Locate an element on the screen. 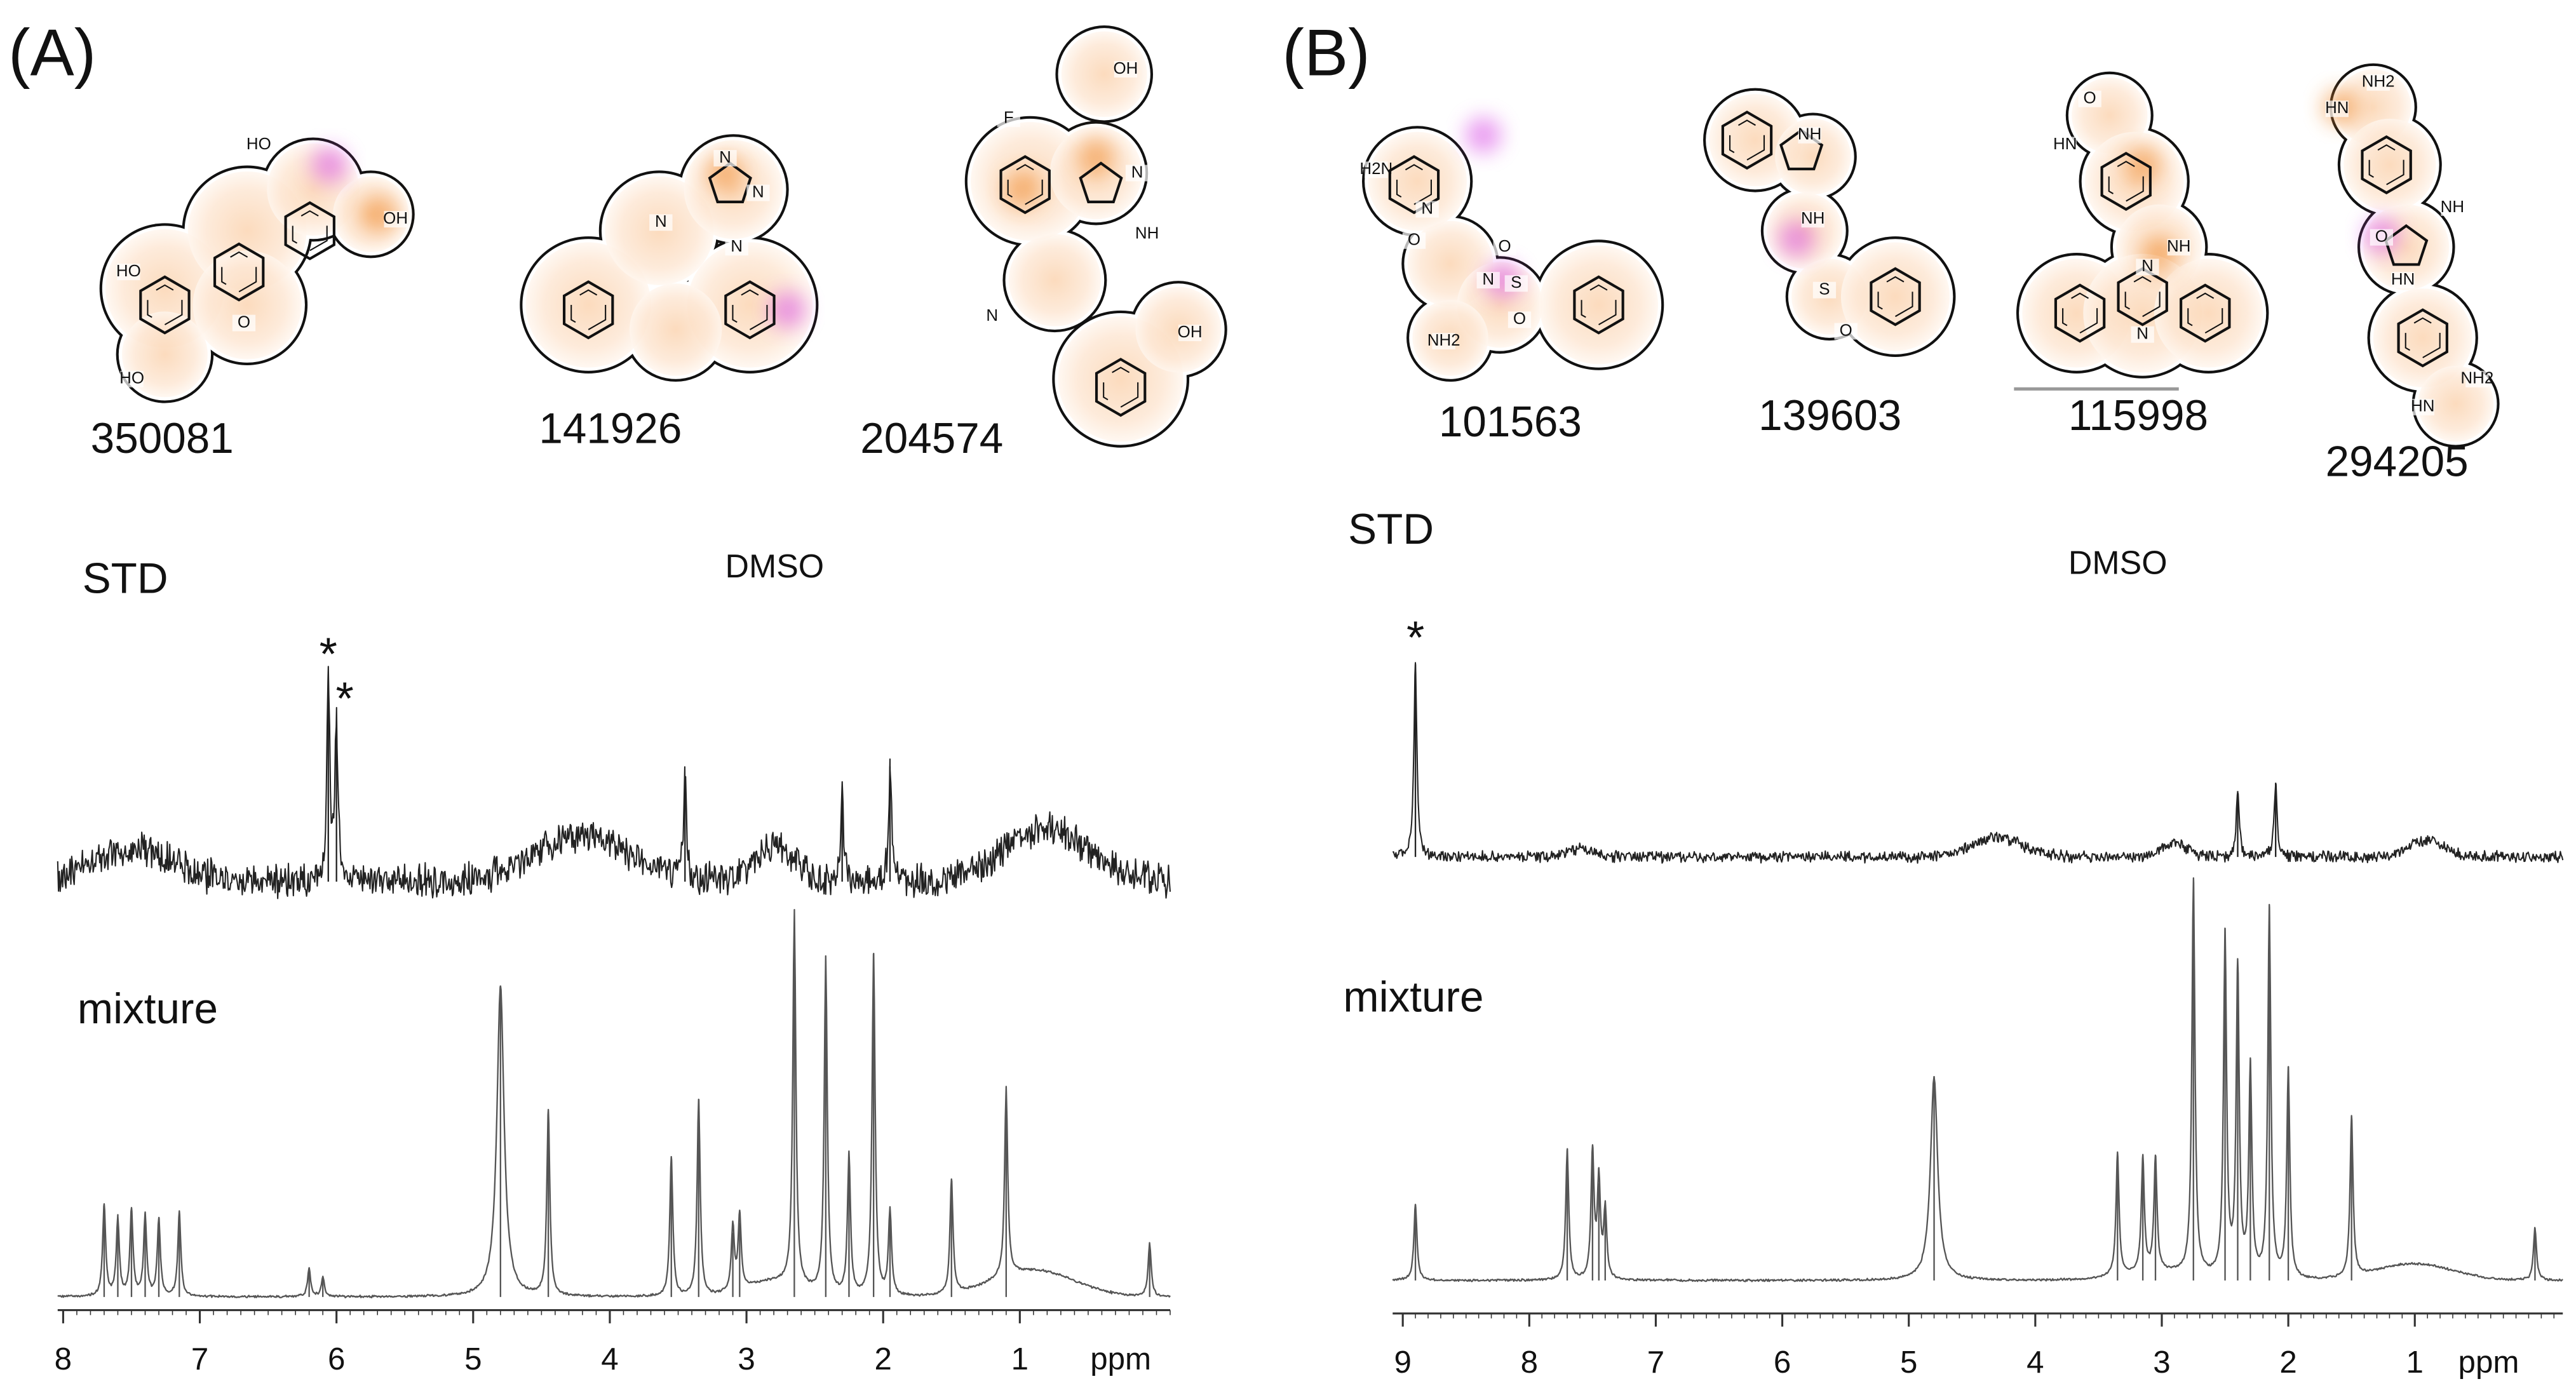  compound-id: 139603 is located at coordinates (1829, 416).